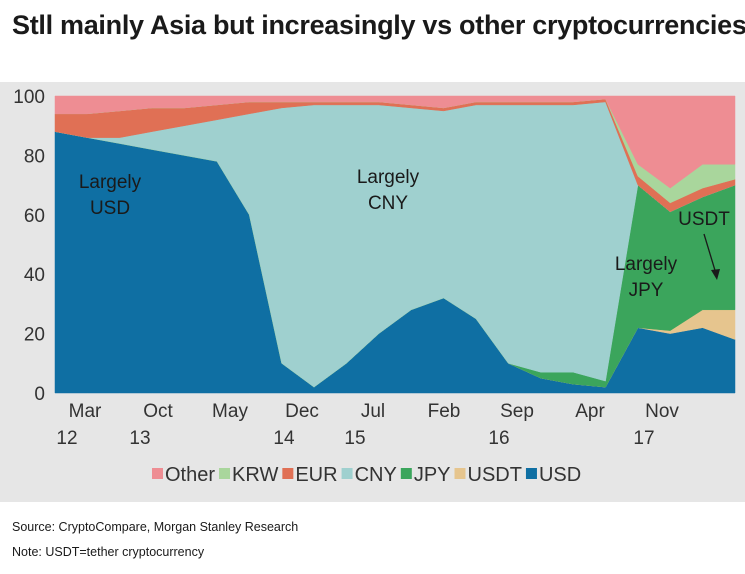  What do you see at coordinates (560, 475) in the screenshot?
I see `legend-label-usd: USD` at bounding box center [560, 475].